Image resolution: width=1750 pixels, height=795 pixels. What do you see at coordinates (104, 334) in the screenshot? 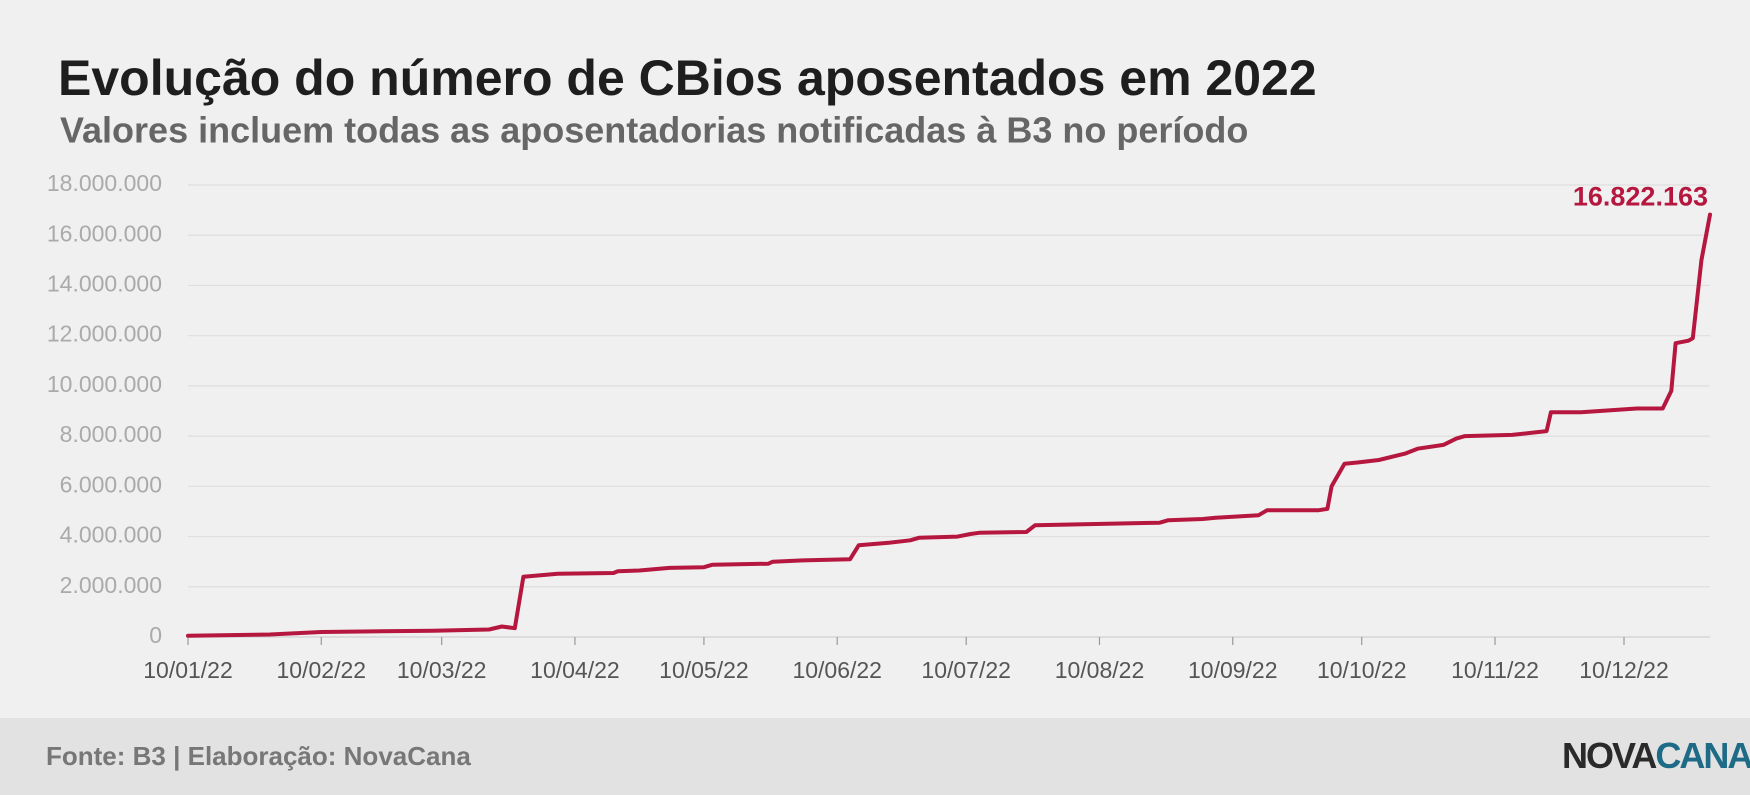
I see `y-tick-label: 12.000.000` at bounding box center [104, 334].